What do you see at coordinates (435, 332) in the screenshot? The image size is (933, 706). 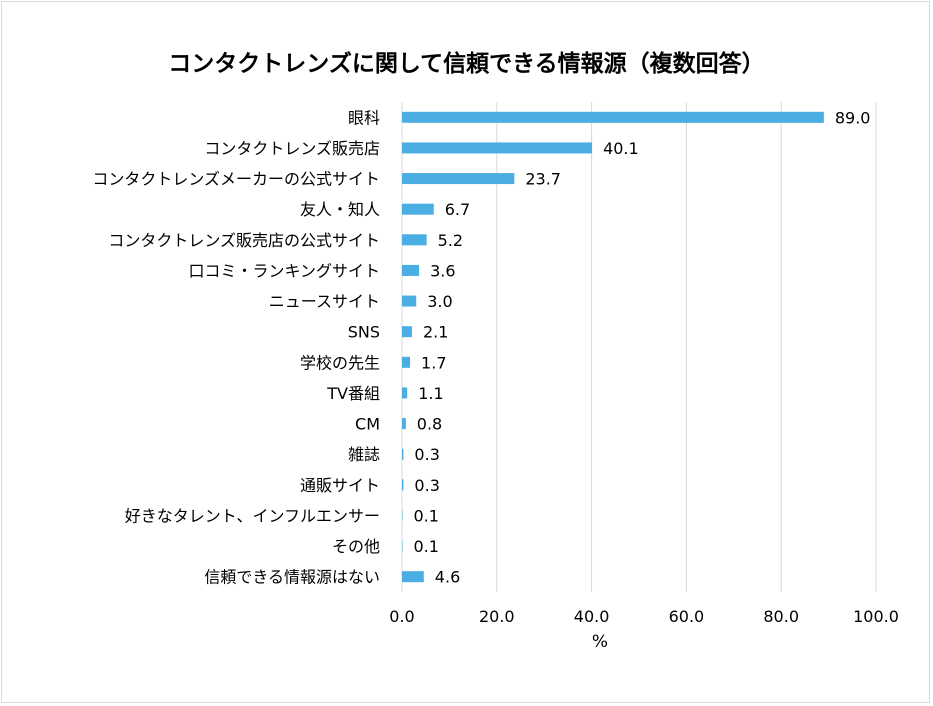 I see `value-label: 2.1` at bounding box center [435, 332].